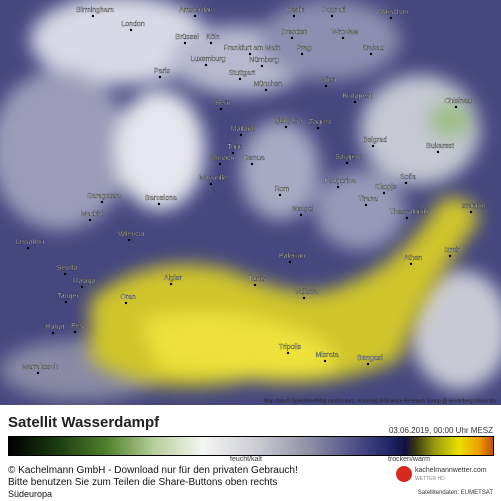 This screenshot has width=501, height=501. Describe the element at coordinates (282, 189) in the screenshot. I see `city-label: Rom` at that location.